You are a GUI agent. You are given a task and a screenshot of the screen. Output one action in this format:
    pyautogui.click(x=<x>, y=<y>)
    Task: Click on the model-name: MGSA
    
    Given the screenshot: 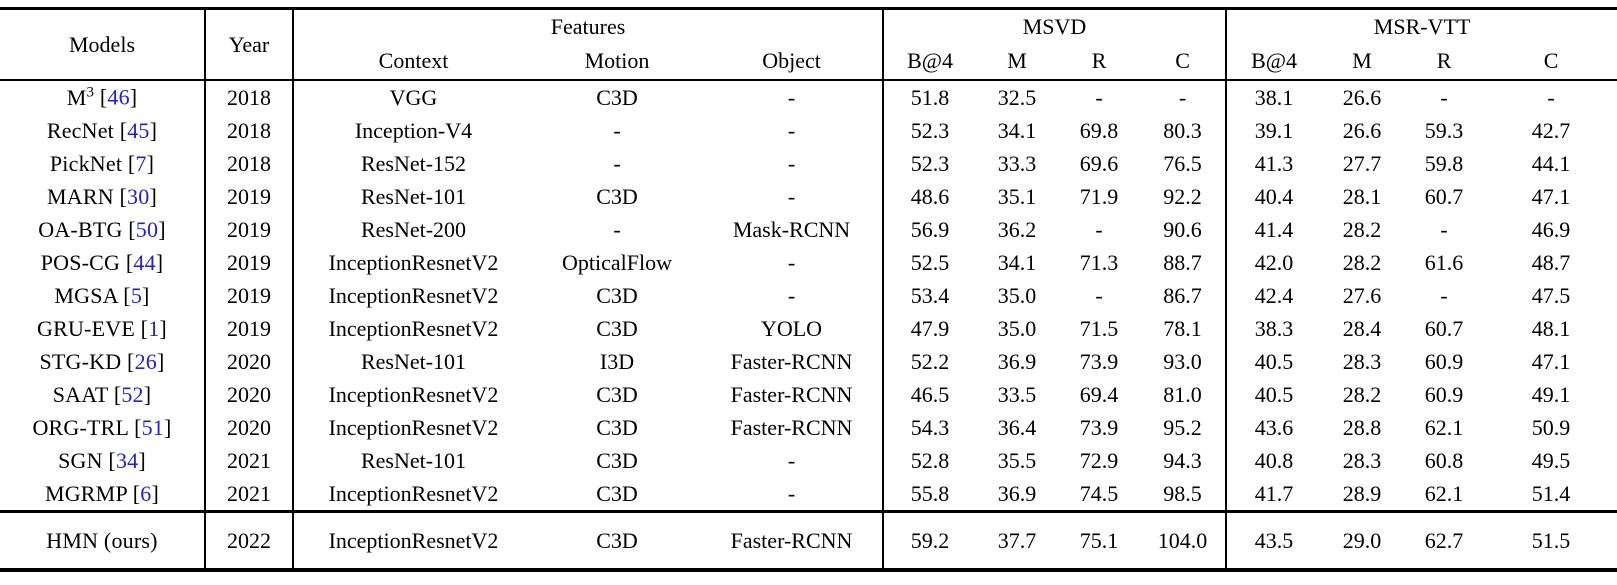 What is the action you would take?
    pyautogui.click(x=86, y=295)
    